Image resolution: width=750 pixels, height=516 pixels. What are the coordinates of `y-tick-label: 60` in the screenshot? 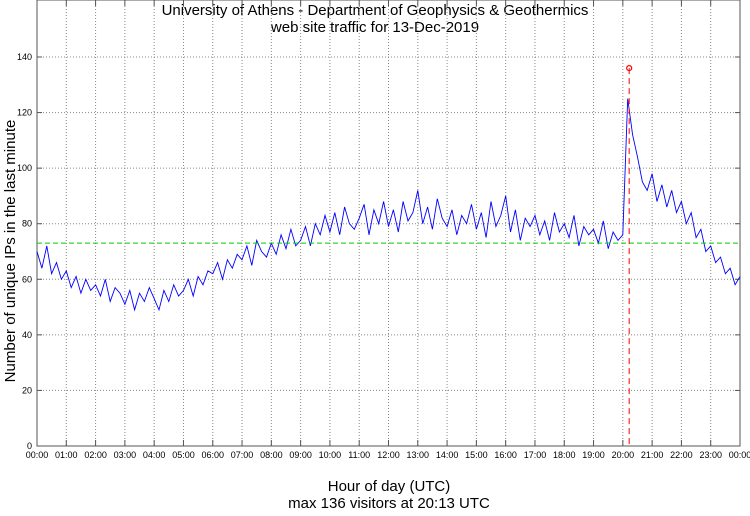 It's located at (27, 279).